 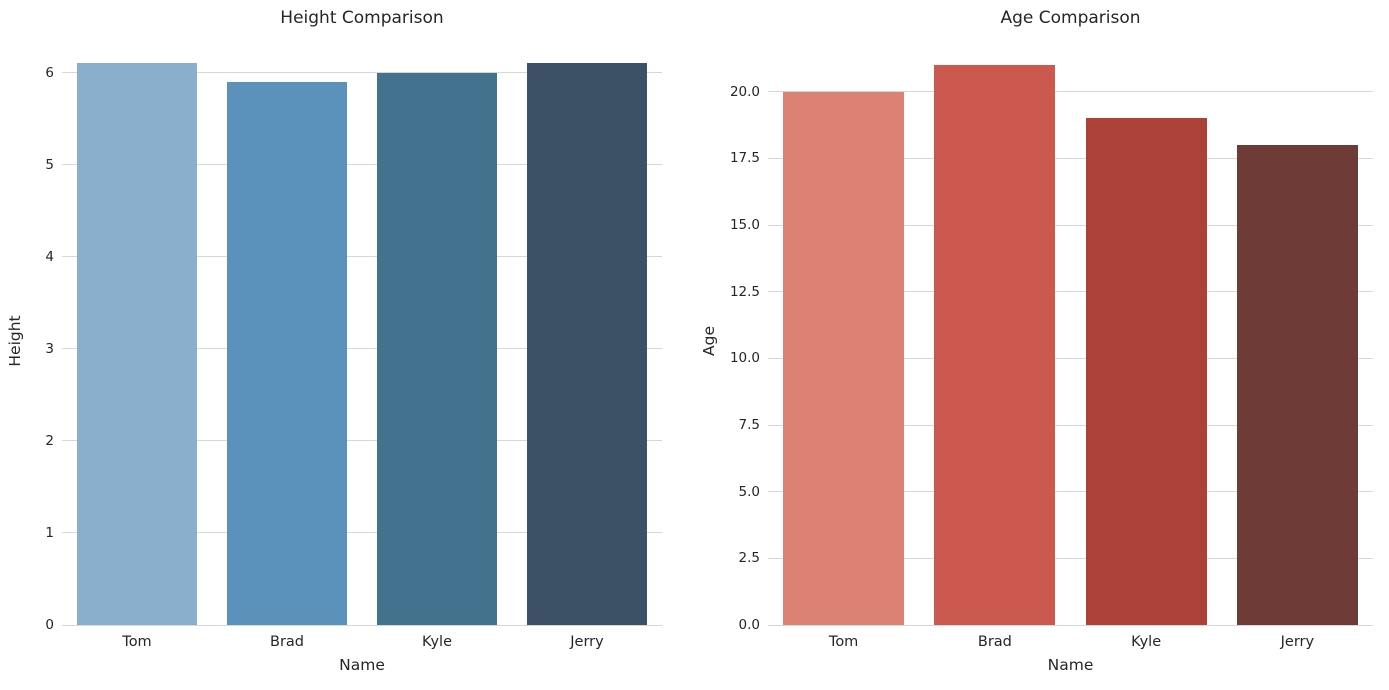 I want to click on y-tick-label: 6, so click(x=49, y=72).